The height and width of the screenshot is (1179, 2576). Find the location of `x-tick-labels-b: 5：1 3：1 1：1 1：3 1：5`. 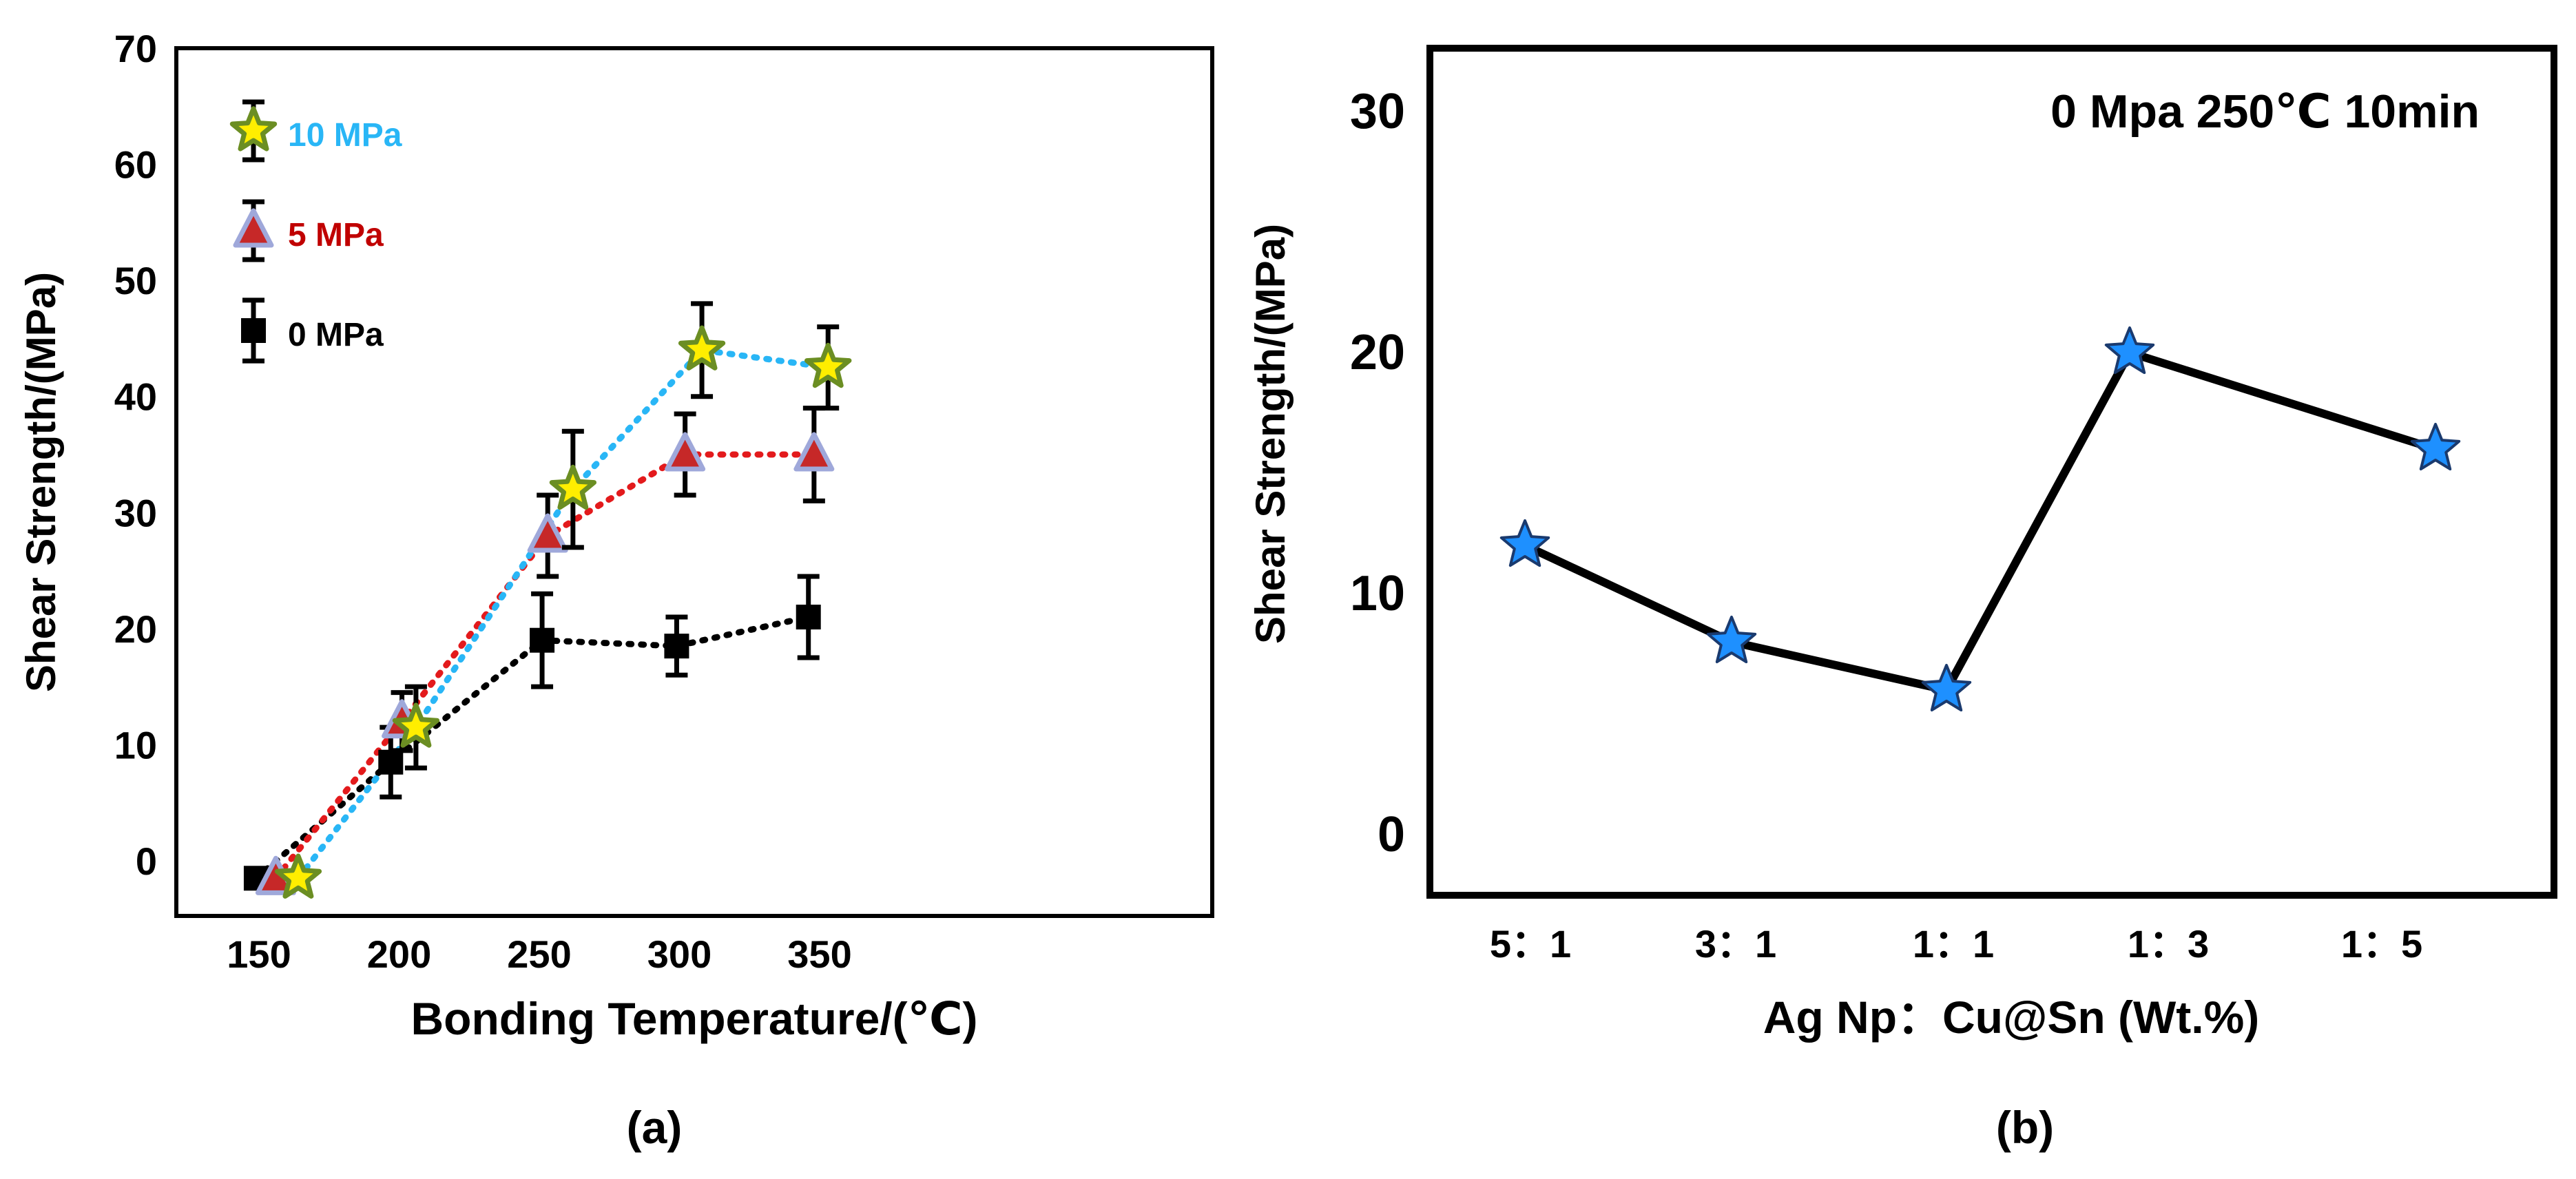

x-tick-labels-b: 5：1 3：1 1：1 1：3 1：5 is located at coordinates (1956, 944).